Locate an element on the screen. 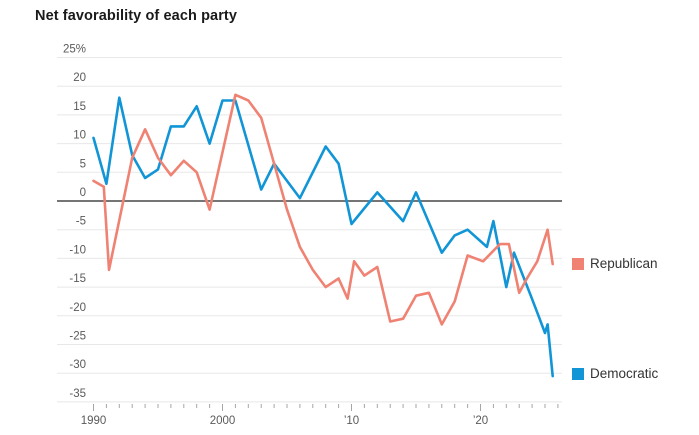  legend-item-republican: Republican is located at coordinates (615, 263).